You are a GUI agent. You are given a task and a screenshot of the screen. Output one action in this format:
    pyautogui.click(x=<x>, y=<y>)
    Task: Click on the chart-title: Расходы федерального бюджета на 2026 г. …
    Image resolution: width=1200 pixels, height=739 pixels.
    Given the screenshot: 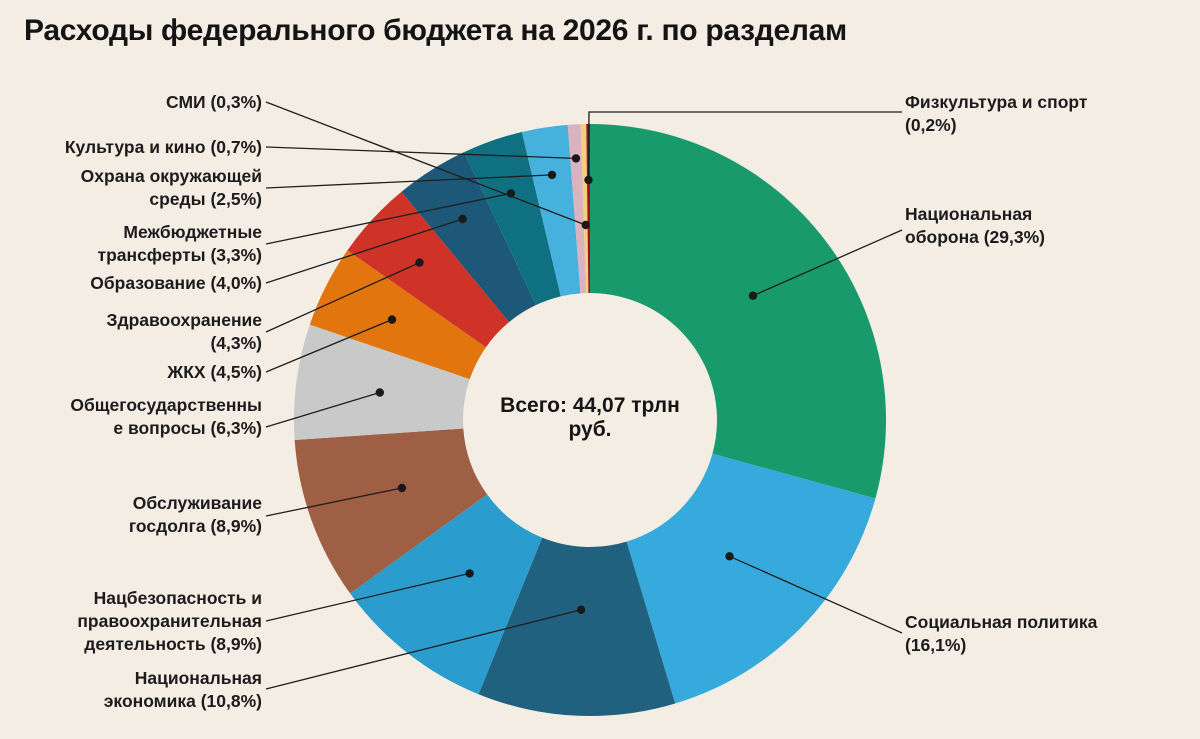 What is the action you would take?
    pyautogui.click(x=435, y=30)
    